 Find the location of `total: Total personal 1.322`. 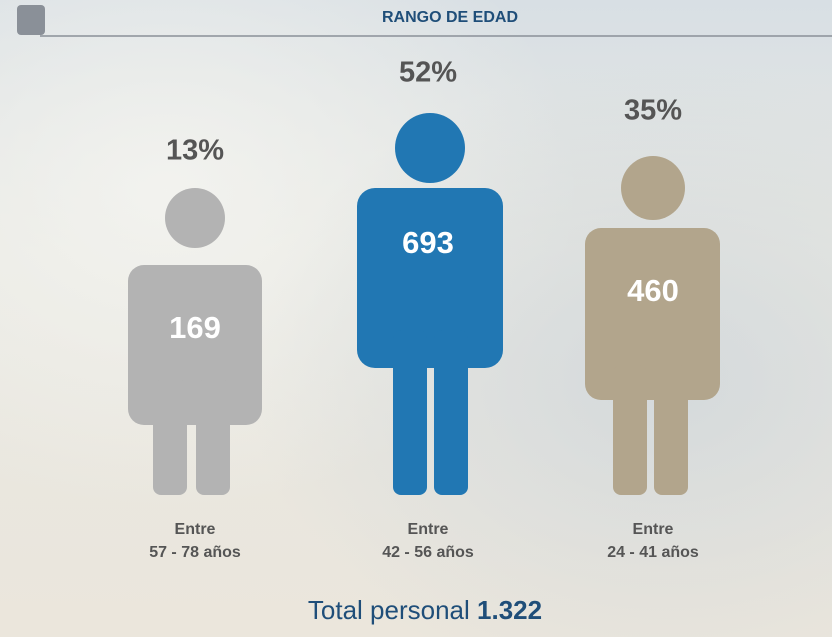

total: Total personal 1.322 is located at coordinates (425, 610).